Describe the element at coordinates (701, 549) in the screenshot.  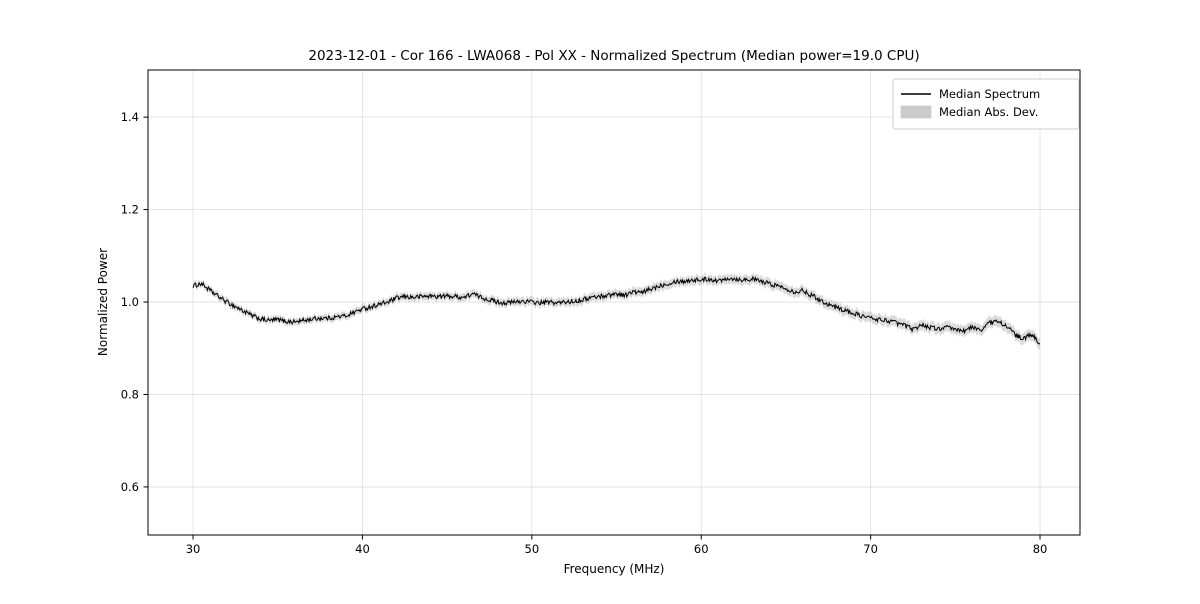
I see `x-tick-label: 60` at that location.